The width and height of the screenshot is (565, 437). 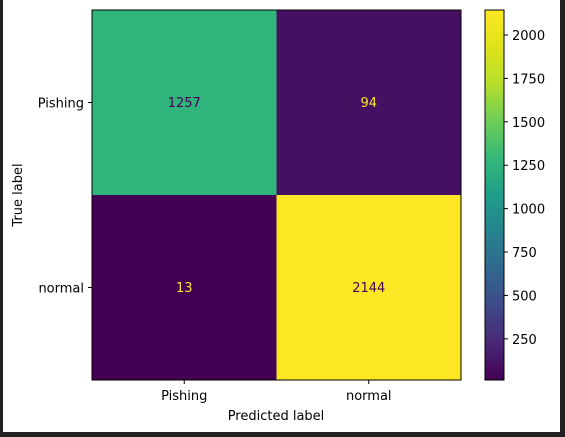 I want to click on y-tick-label: normal, so click(x=61, y=289).